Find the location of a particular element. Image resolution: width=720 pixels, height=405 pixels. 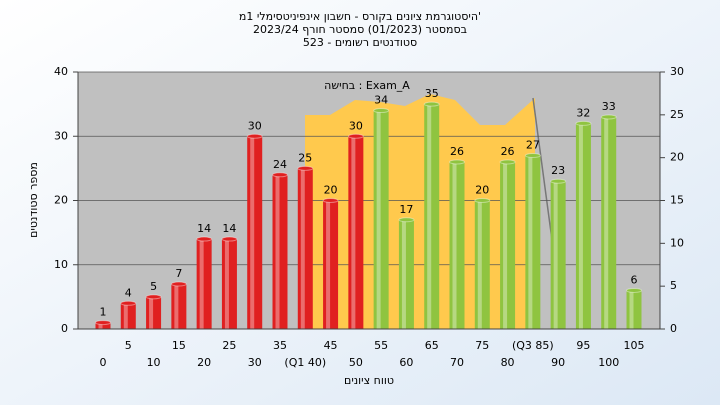

y-axis-title: מספר סטודנטים is located at coordinates (33, 200).